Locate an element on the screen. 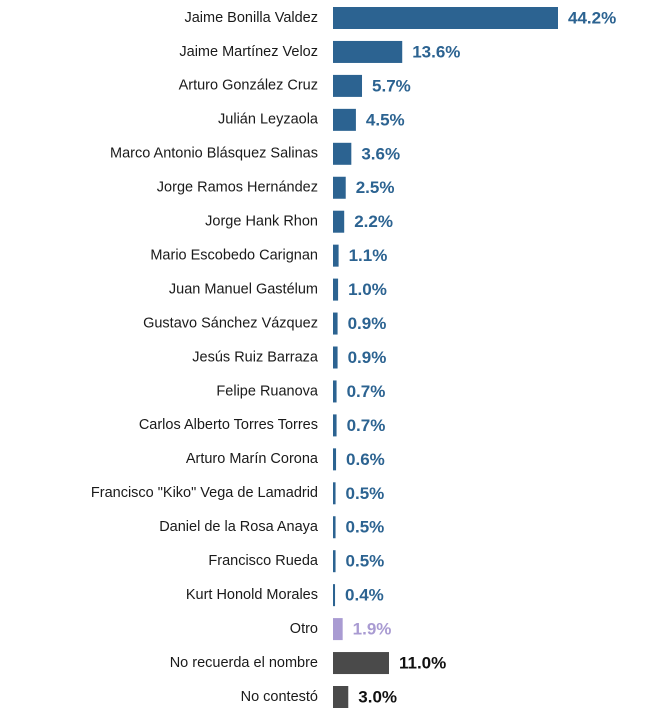 This screenshot has height=713, width=655. category-label: Francisco Rueda is located at coordinates (263, 561).